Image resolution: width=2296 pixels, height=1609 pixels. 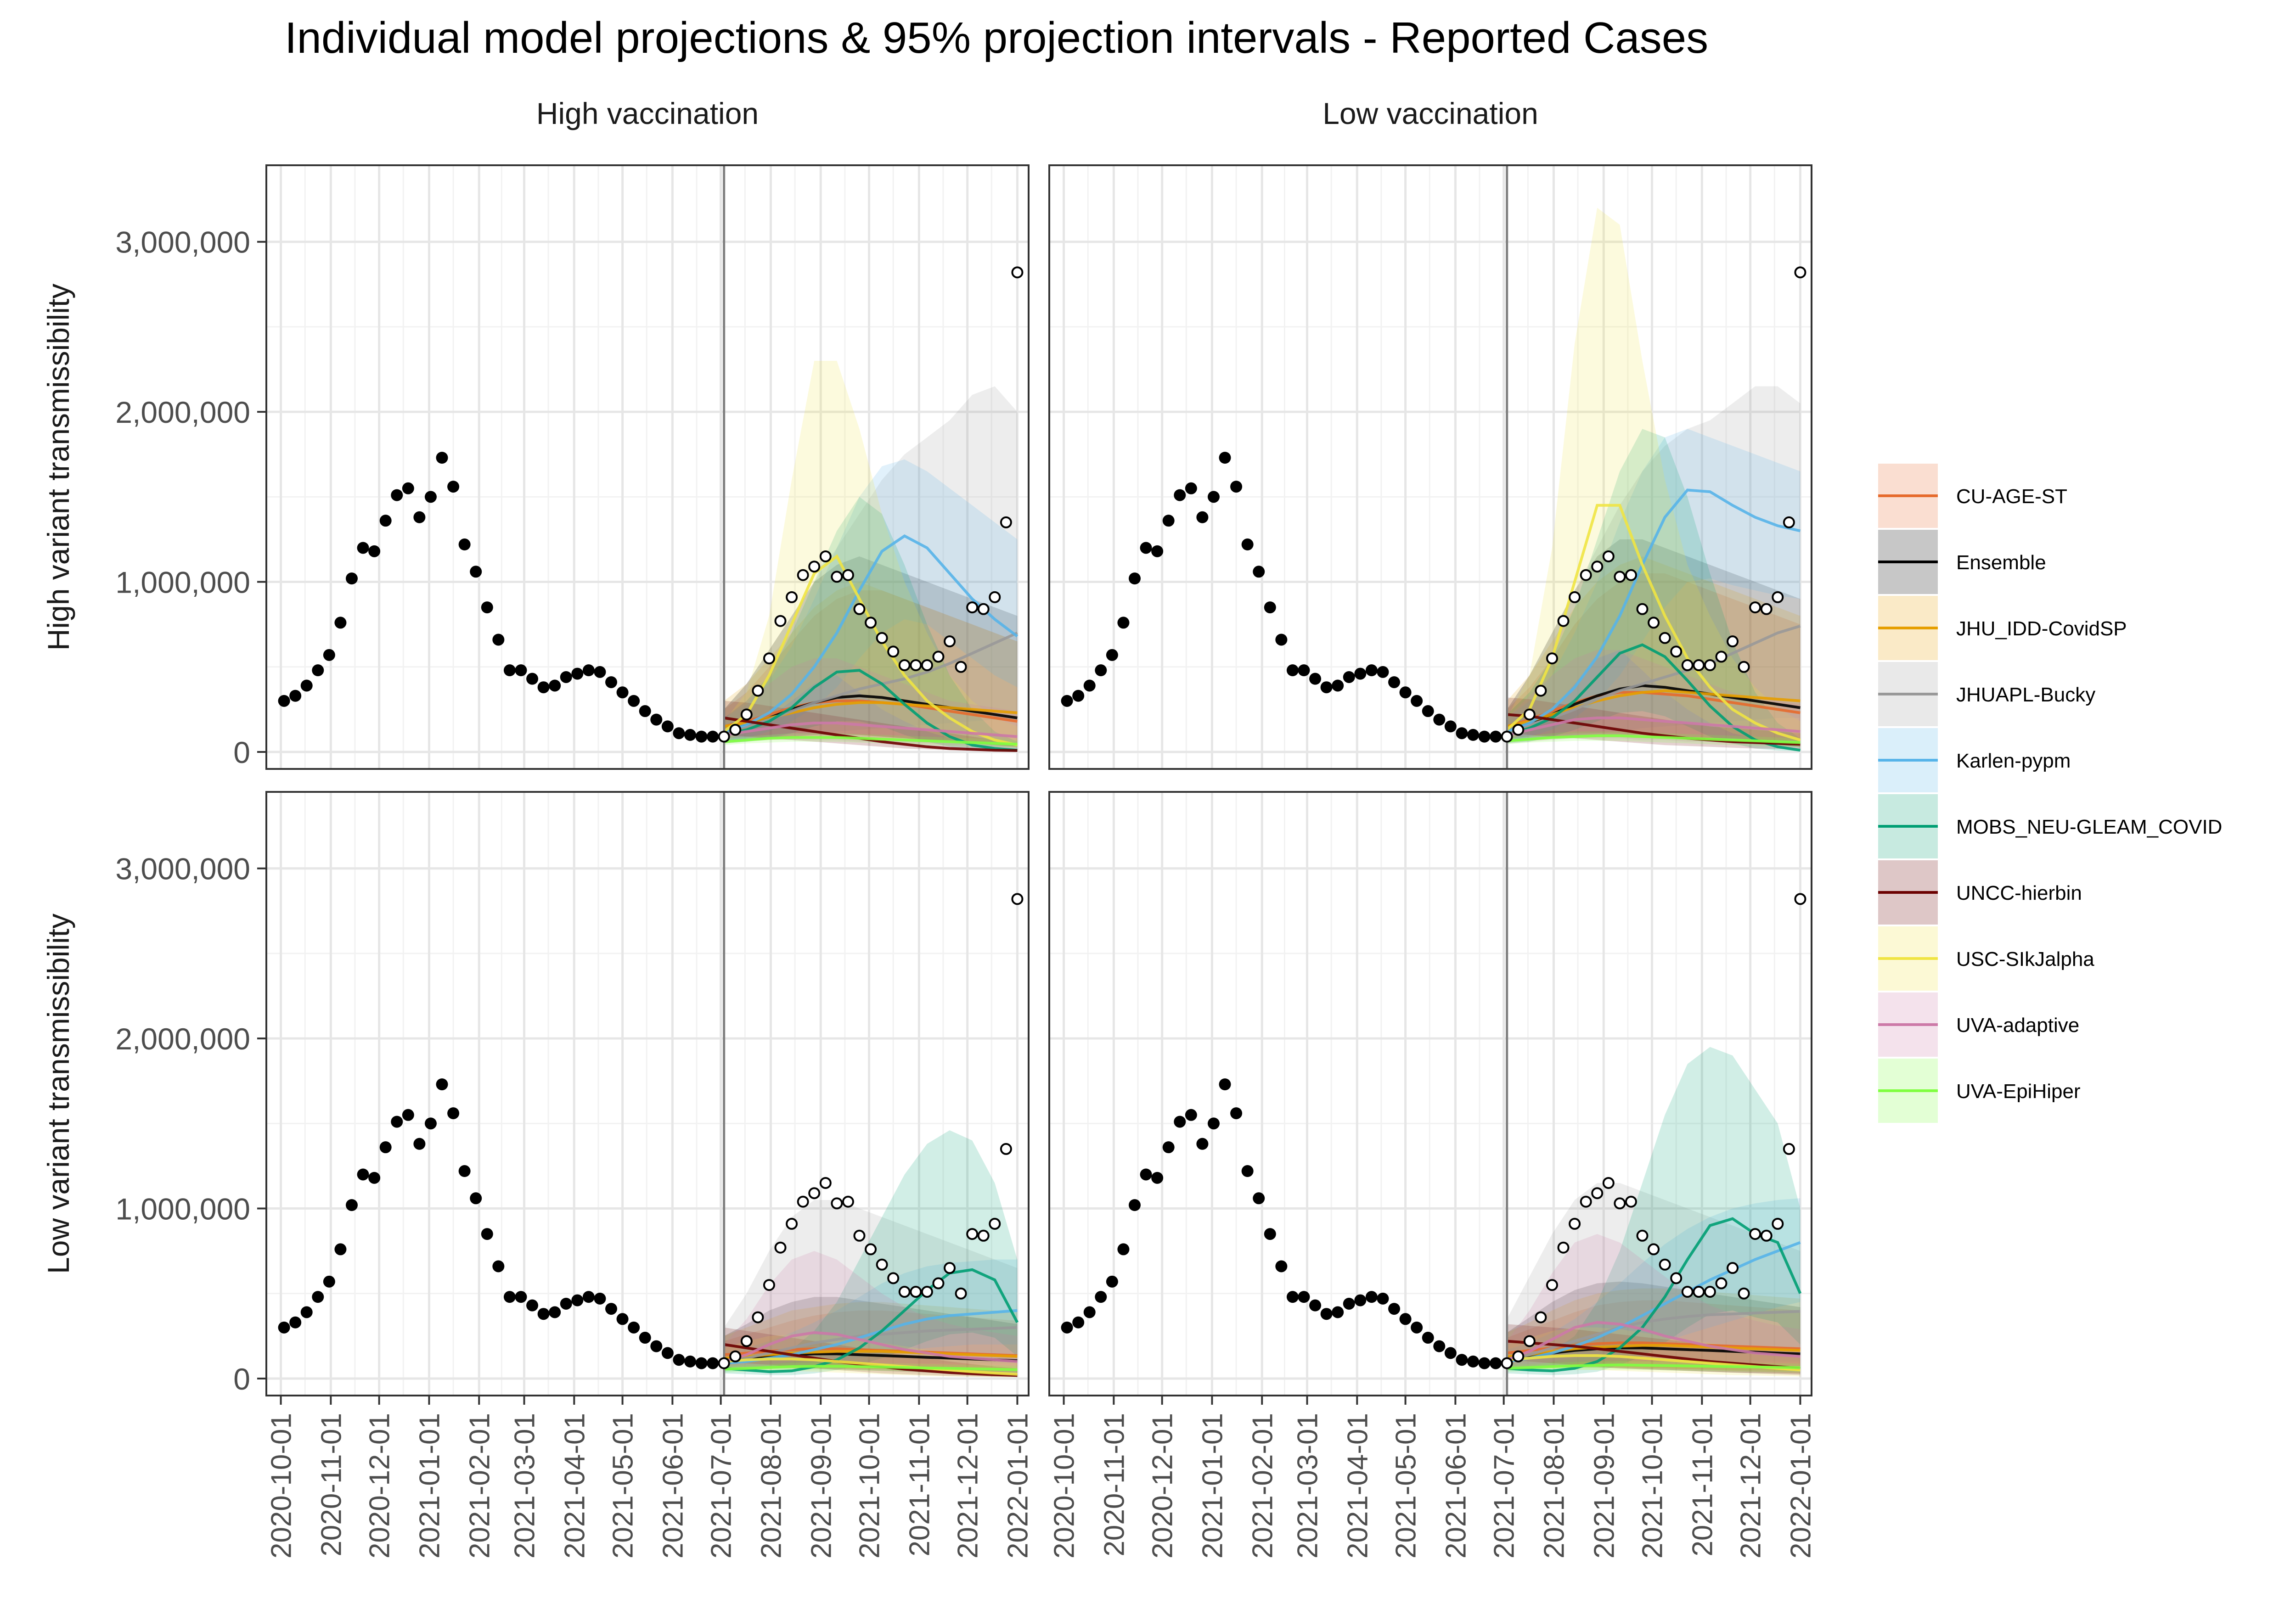 I want to click on x-tick-label: 2021-10-01, so click(x=1653, y=1486).